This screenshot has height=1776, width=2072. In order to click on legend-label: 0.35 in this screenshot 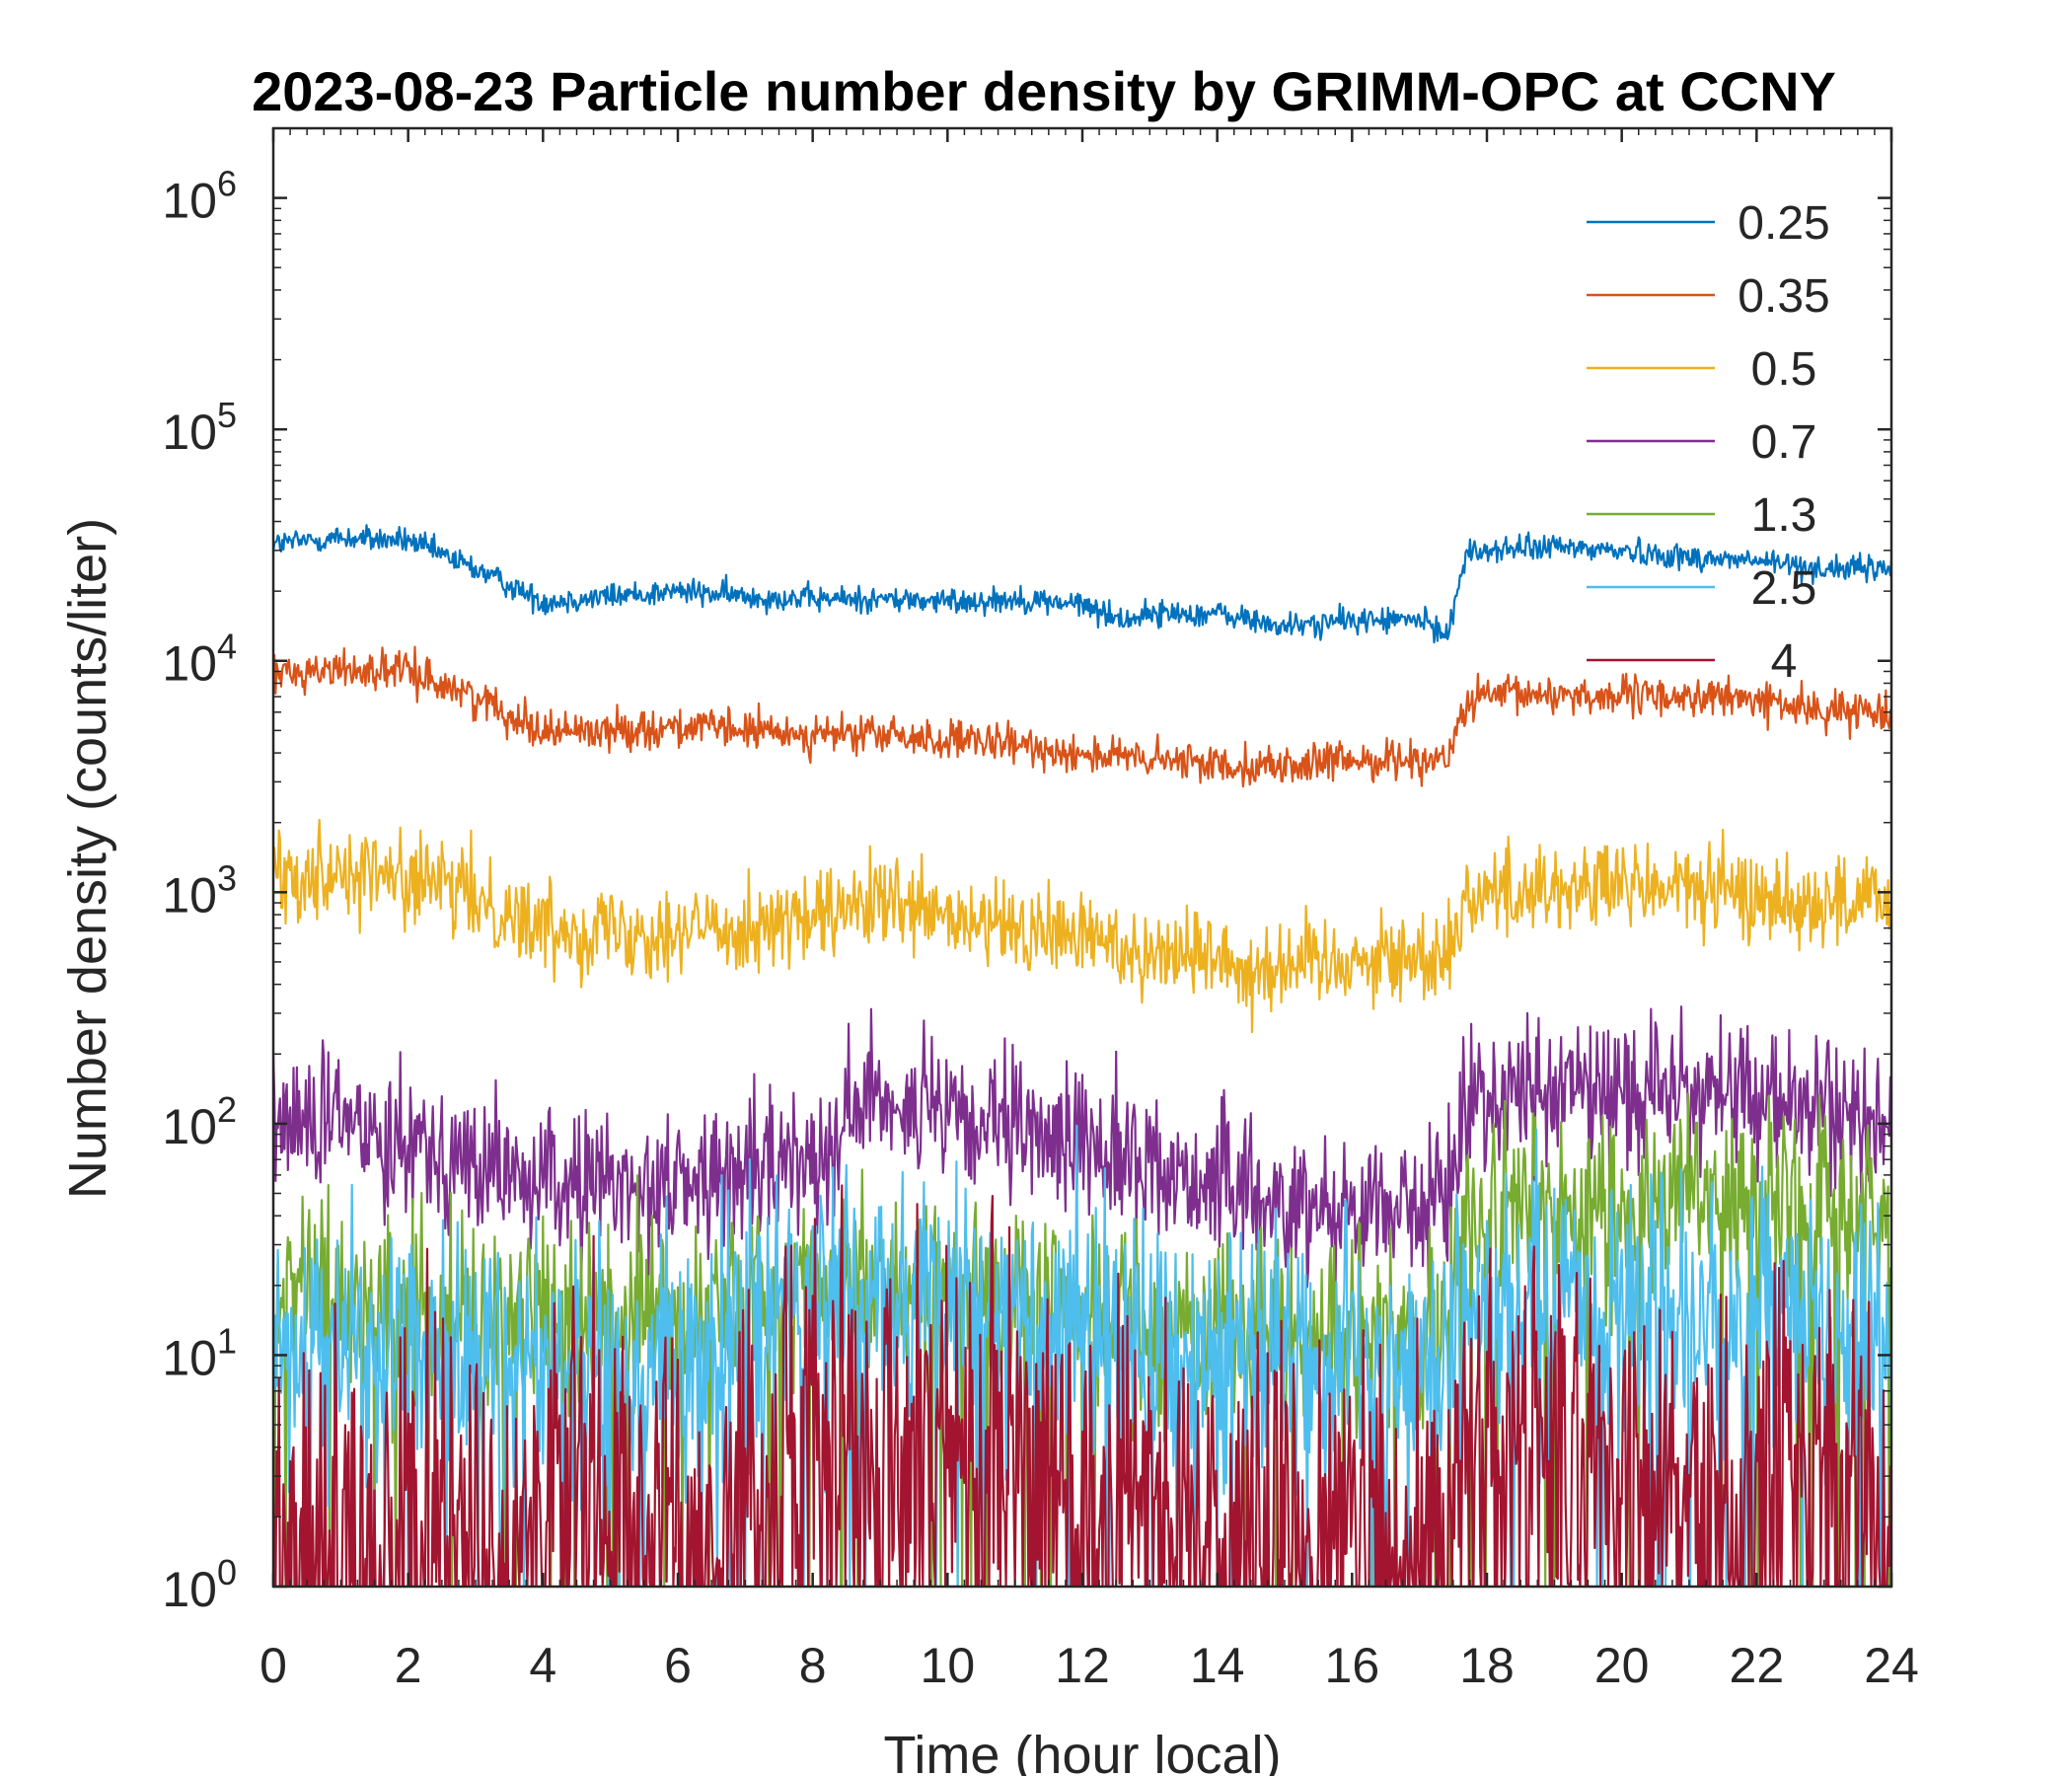, I will do `click(1784, 296)`.